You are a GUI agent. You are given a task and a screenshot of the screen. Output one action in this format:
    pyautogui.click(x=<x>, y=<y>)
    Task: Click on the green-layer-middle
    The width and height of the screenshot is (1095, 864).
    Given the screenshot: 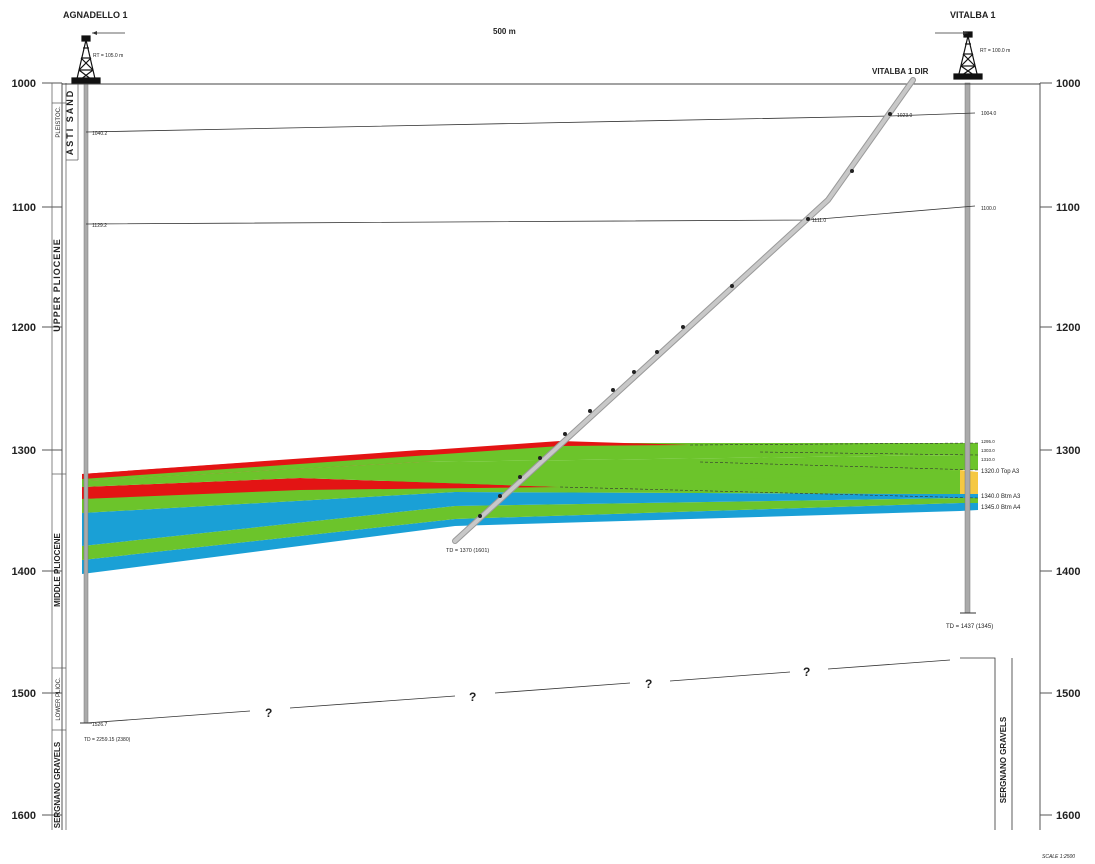 What is the action you would take?
    pyautogui.click(x=521, y=491)
    